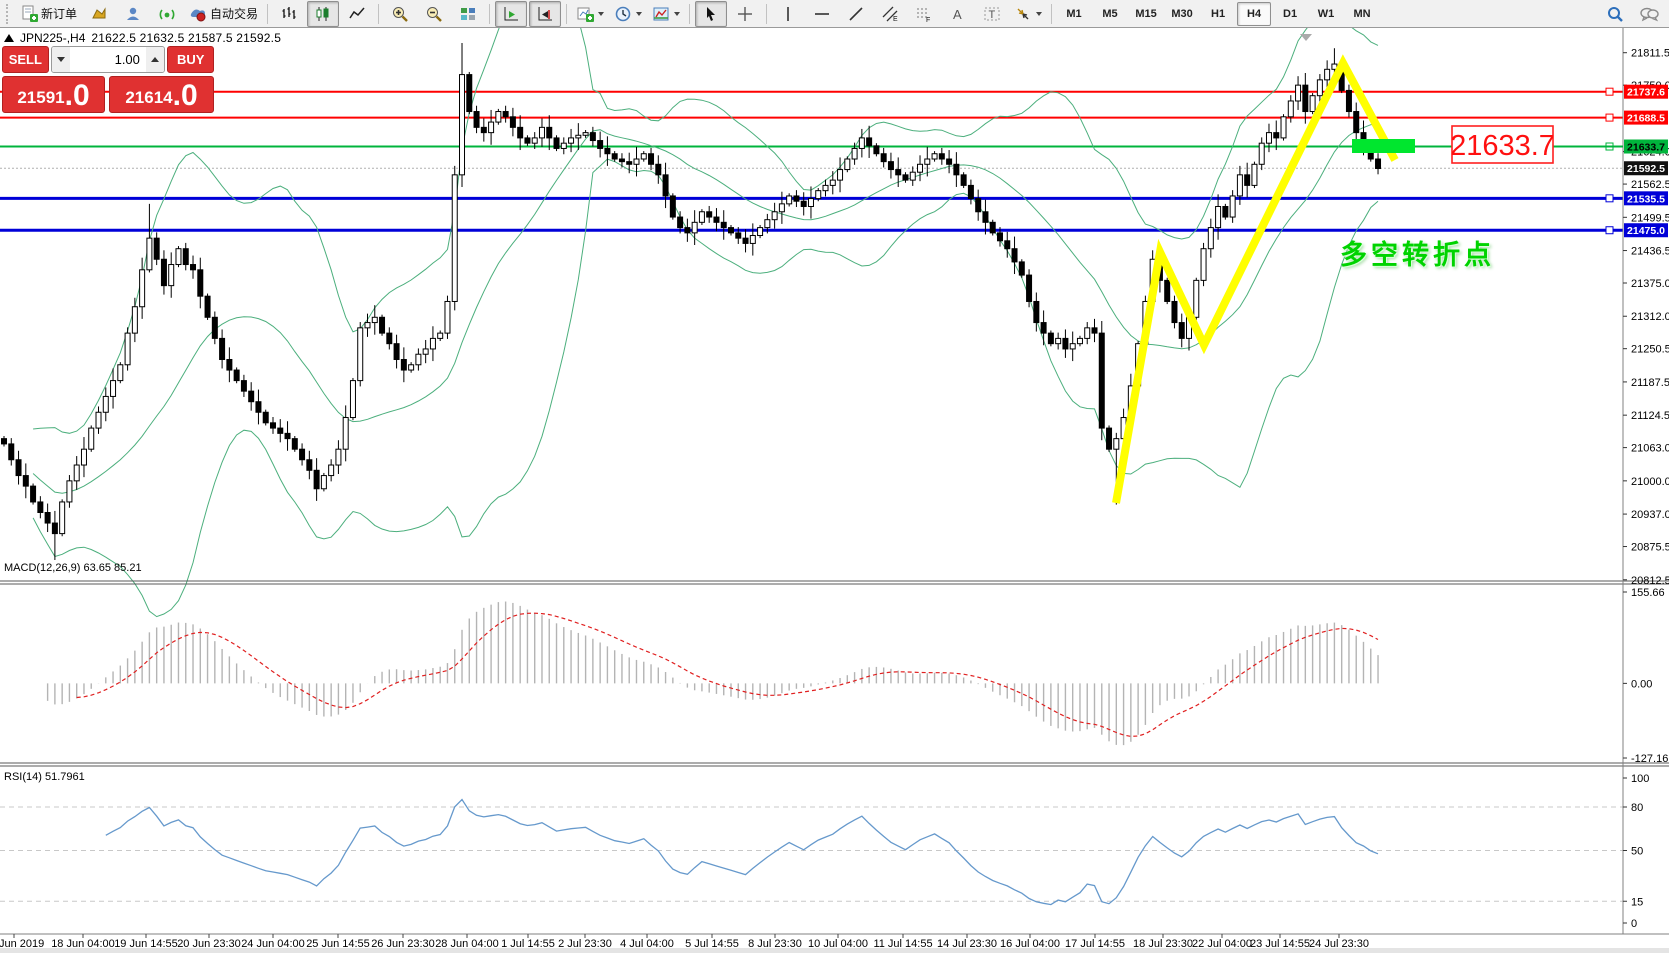 This screenshot has height=953, width=1669. I want to click on text-button: A, so click(958, 14).